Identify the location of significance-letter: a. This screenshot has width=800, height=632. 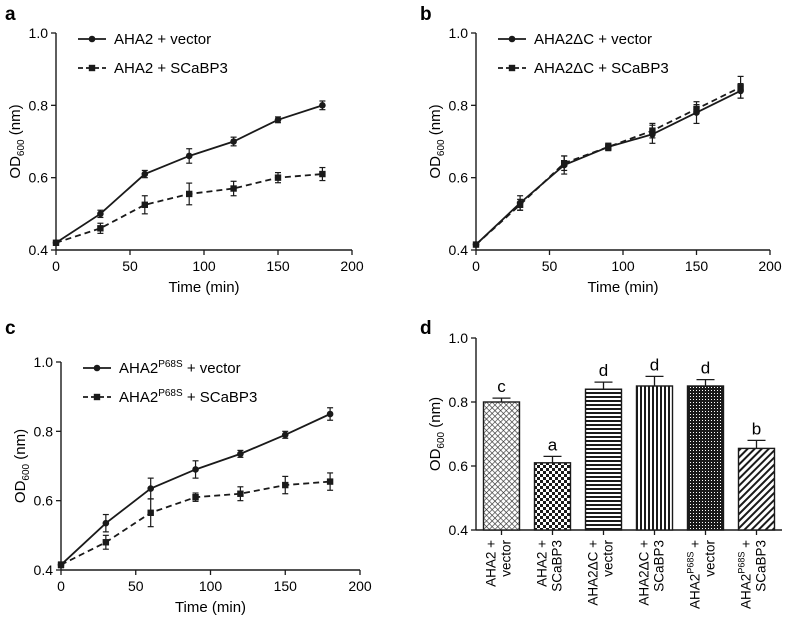
(553, 444).